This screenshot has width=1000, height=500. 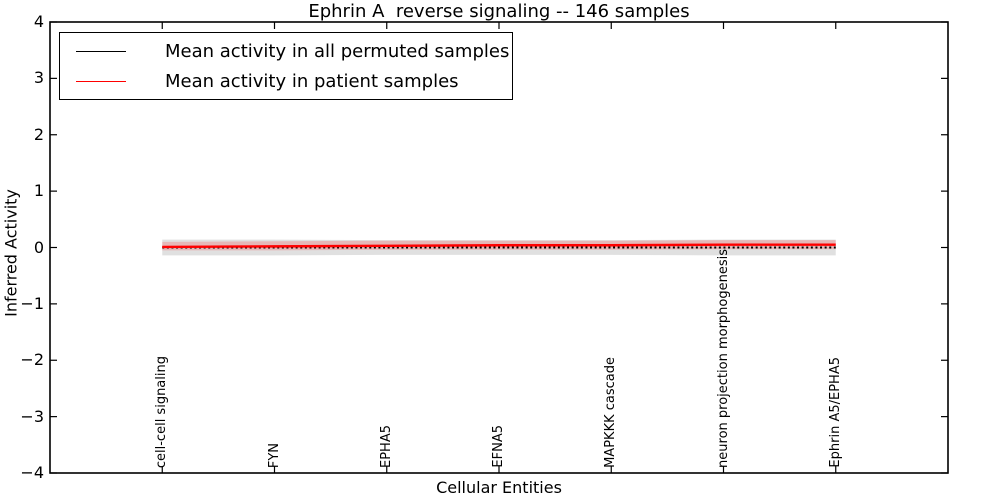 I want to click on legend-label-patient: Mean activity in patient samples, so click(x=312, y=81).